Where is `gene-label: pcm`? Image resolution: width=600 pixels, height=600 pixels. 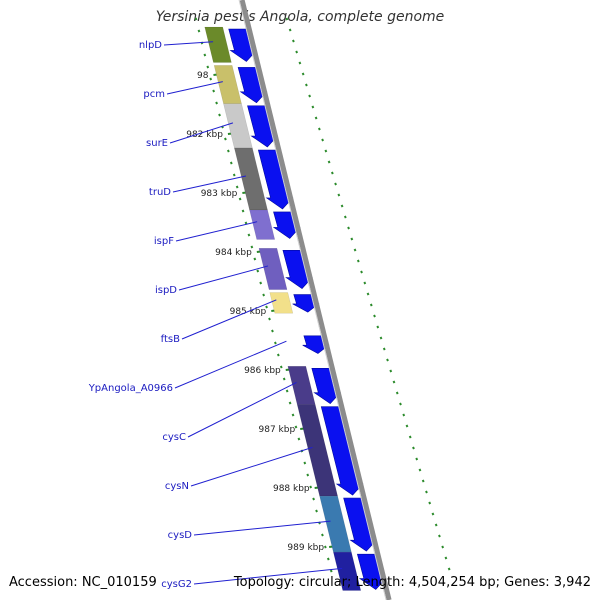
gene-label: pcm is located at coordinates (154, 94).